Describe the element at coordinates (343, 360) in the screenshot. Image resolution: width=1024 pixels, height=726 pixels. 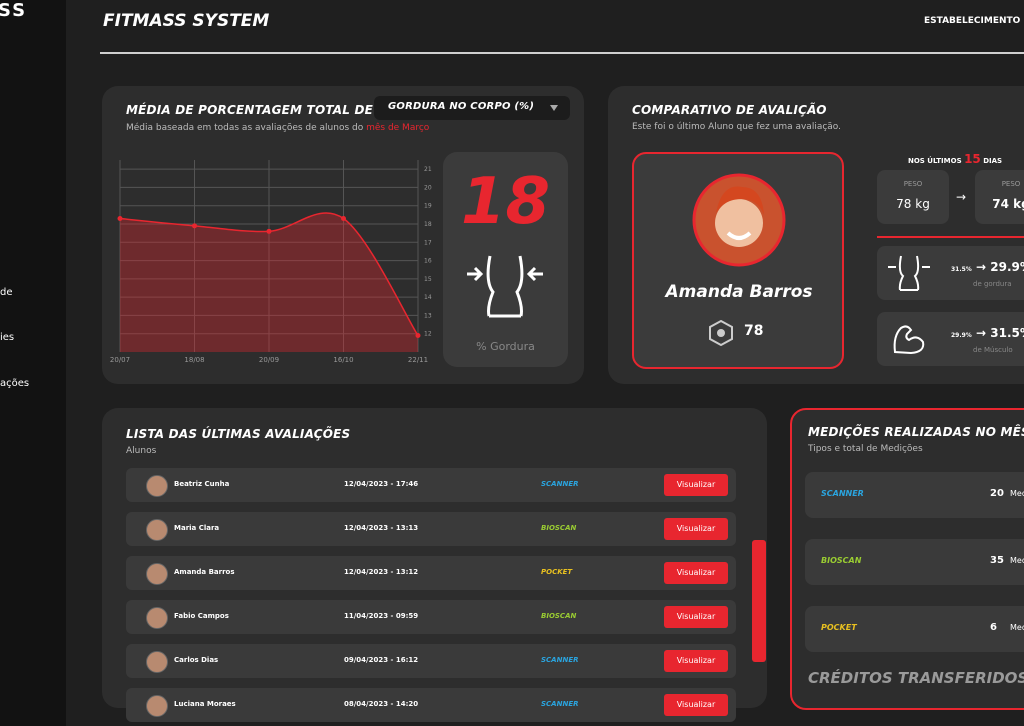
I see `x-tick-label: 16/10` at that location.